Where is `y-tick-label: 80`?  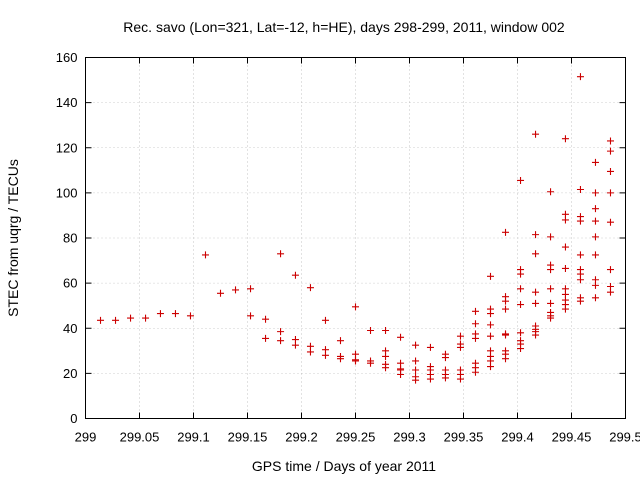 y-tick-label: 80 is located at coordinates (70, 238).